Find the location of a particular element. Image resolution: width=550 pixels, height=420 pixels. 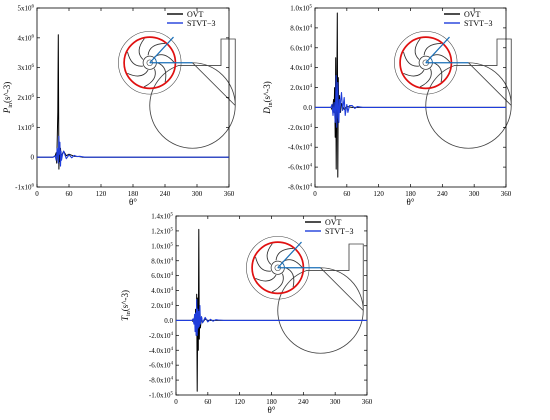

y-tick-label: 1.2x105 is located at coordinates (162, 231).